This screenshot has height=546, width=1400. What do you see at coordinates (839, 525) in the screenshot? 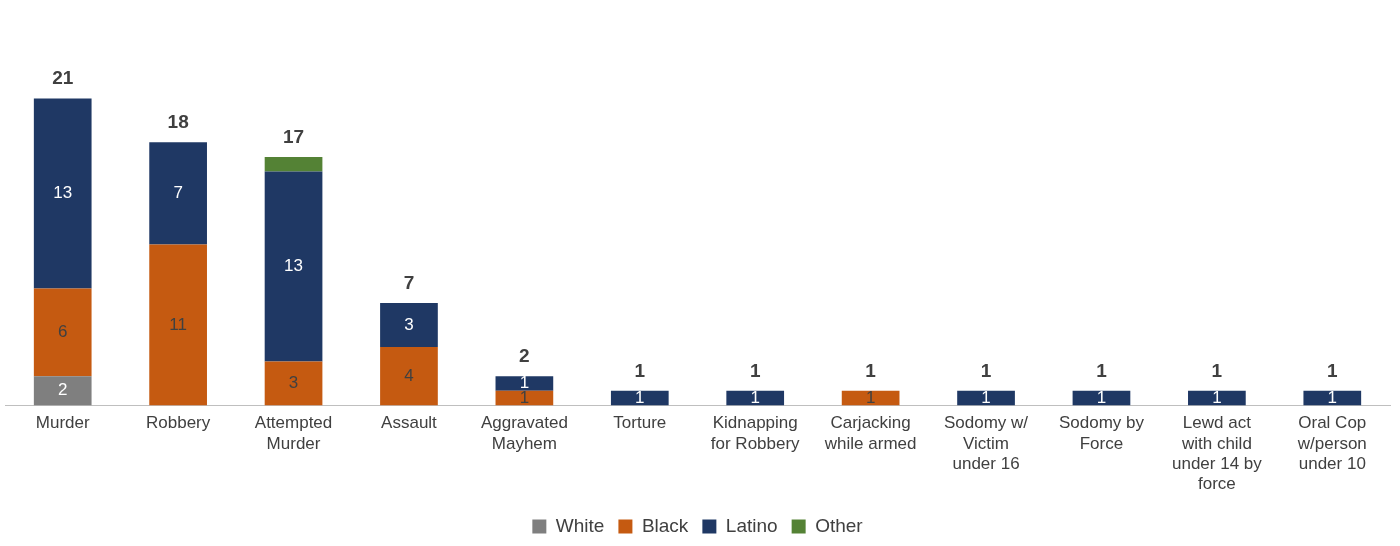
I see `legend-label: Other` at bounding box center [839, 525].